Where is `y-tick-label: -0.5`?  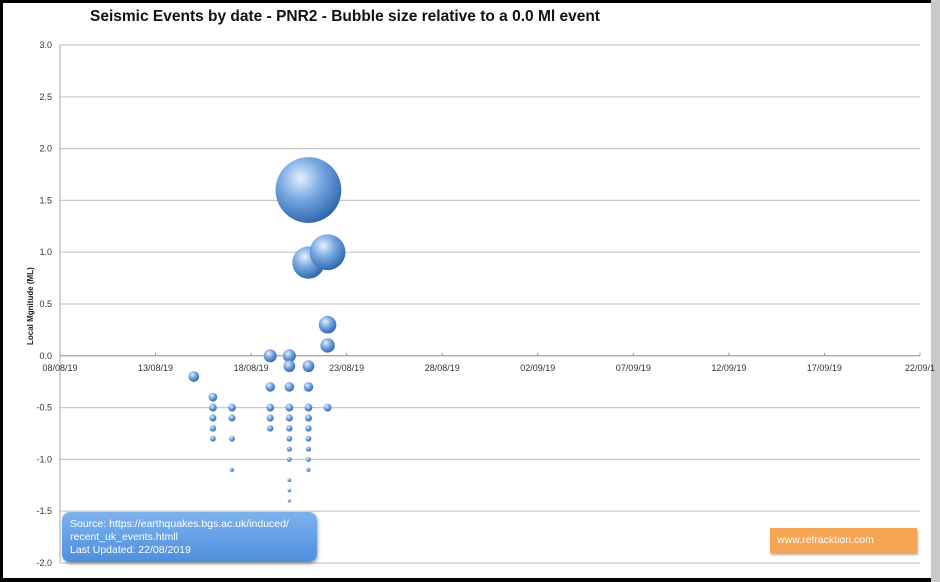 y-tick-label: -0.5 is located at coordinates (44, 408).